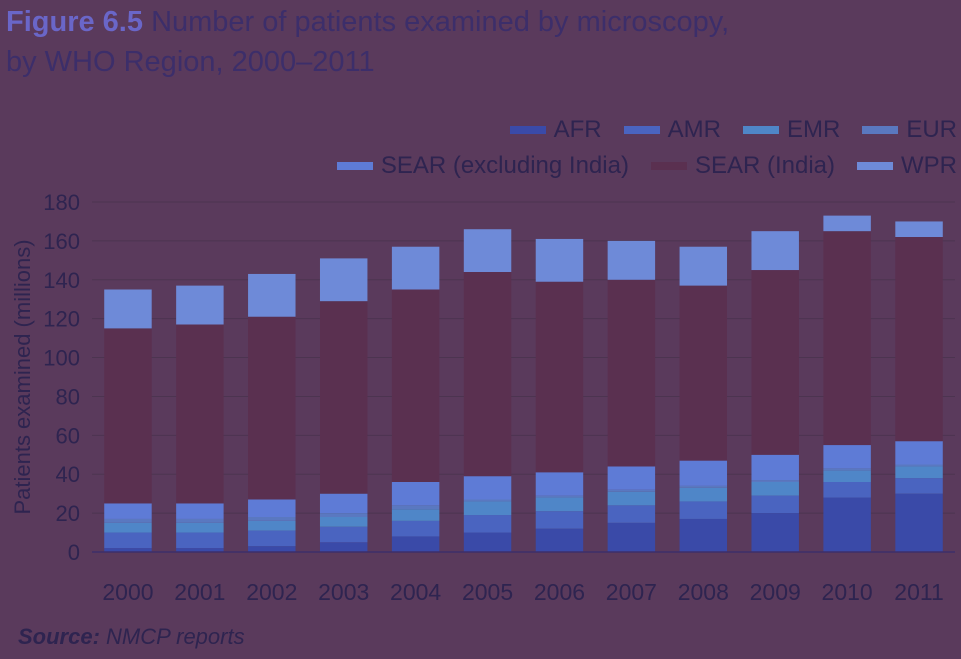  I want to click on bar-2001-wpr, so click(200, 305).